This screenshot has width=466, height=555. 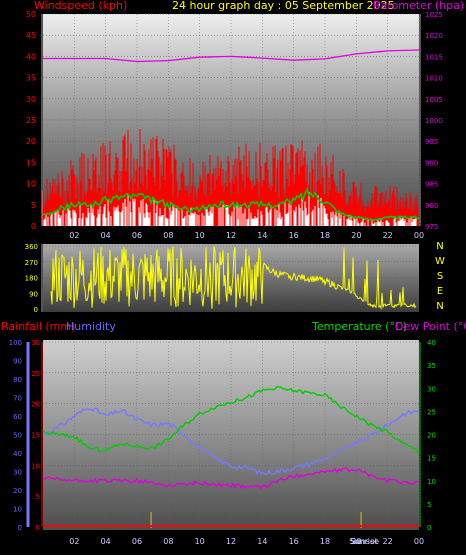 I want to click on rainfall-tick-label: 30, so click(x=35, y=343).